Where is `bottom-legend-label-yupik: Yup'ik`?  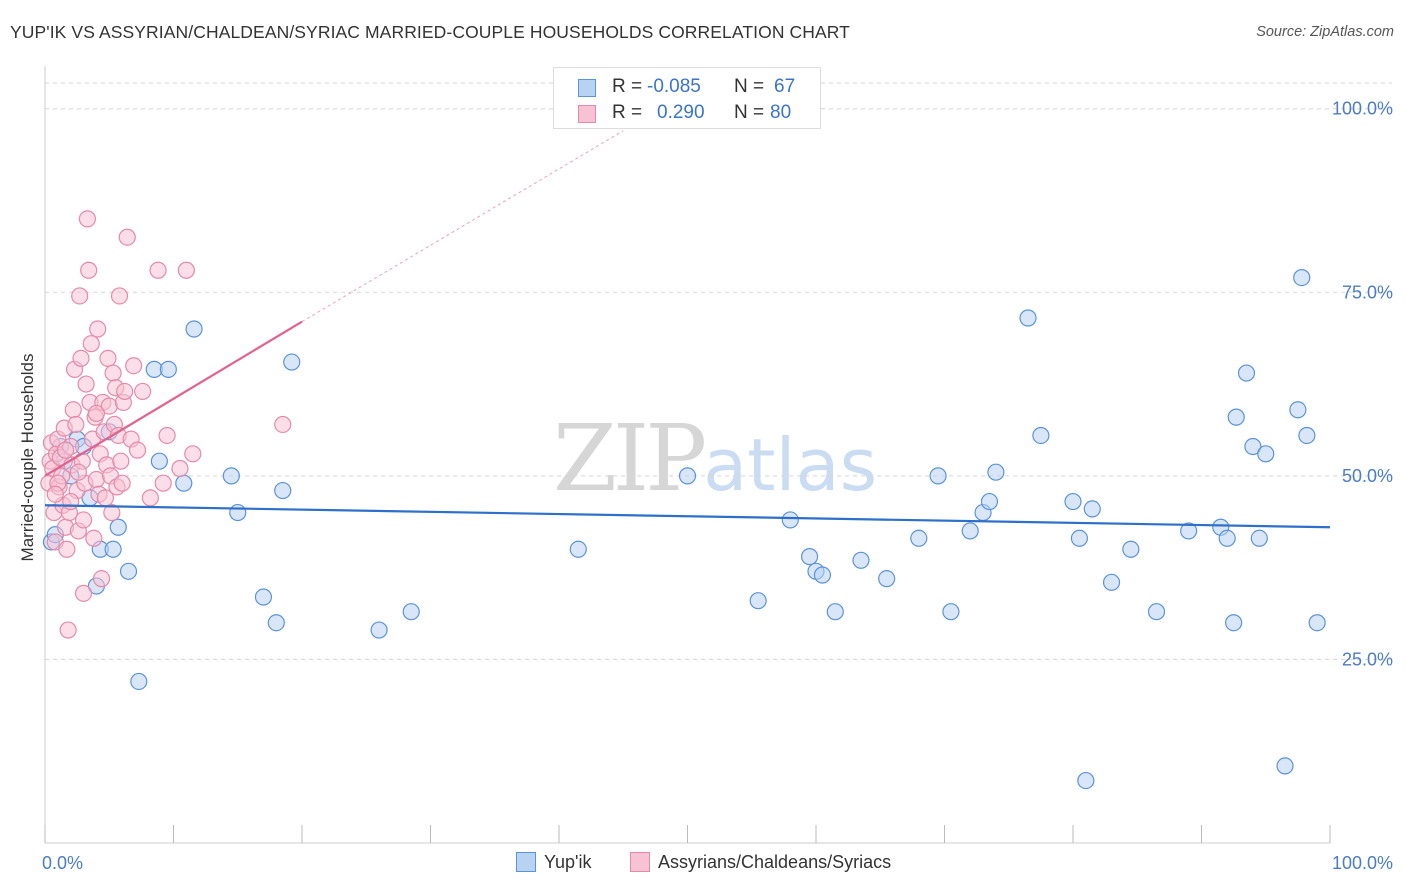 bottom-legend-label-yupik: Yup'ik is located at coordinates (568, 862).